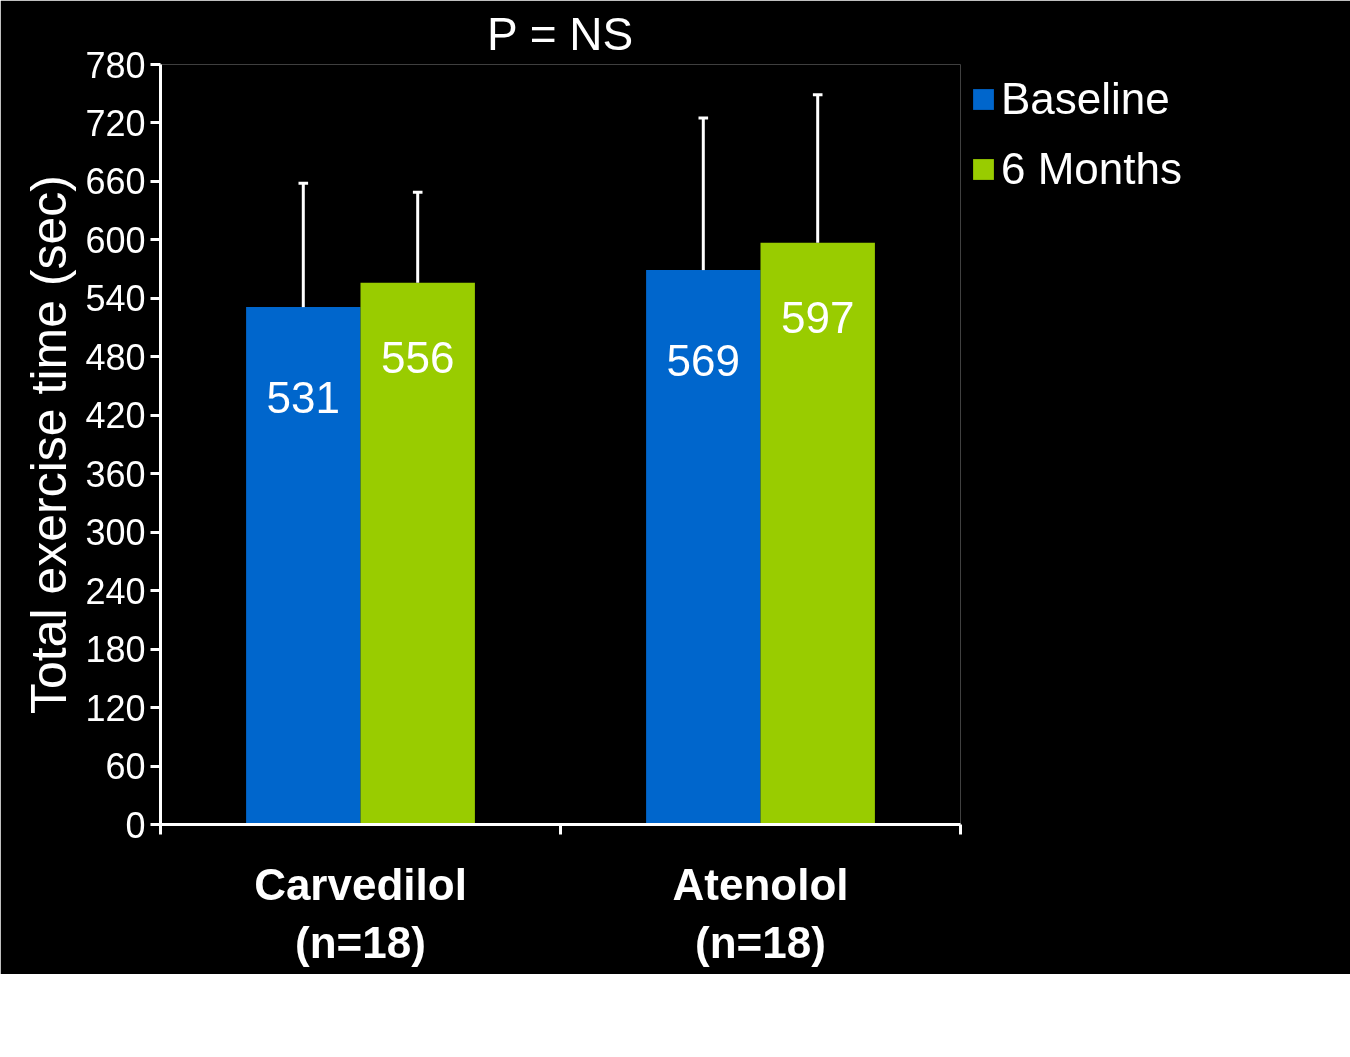  What do you see at coordinates (115, 591) in the screenshot?
I see `y-tick-label: 240` at bounding box center [115, 591].